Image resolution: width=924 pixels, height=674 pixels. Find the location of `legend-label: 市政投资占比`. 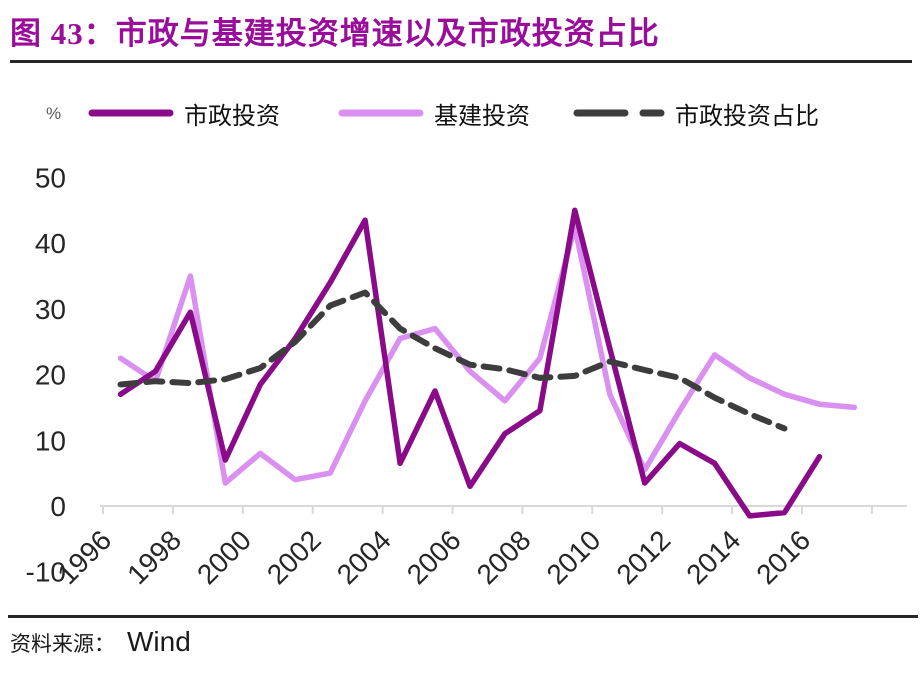

legend-label: 市政投资占比 is located at coordinates (747, 116).